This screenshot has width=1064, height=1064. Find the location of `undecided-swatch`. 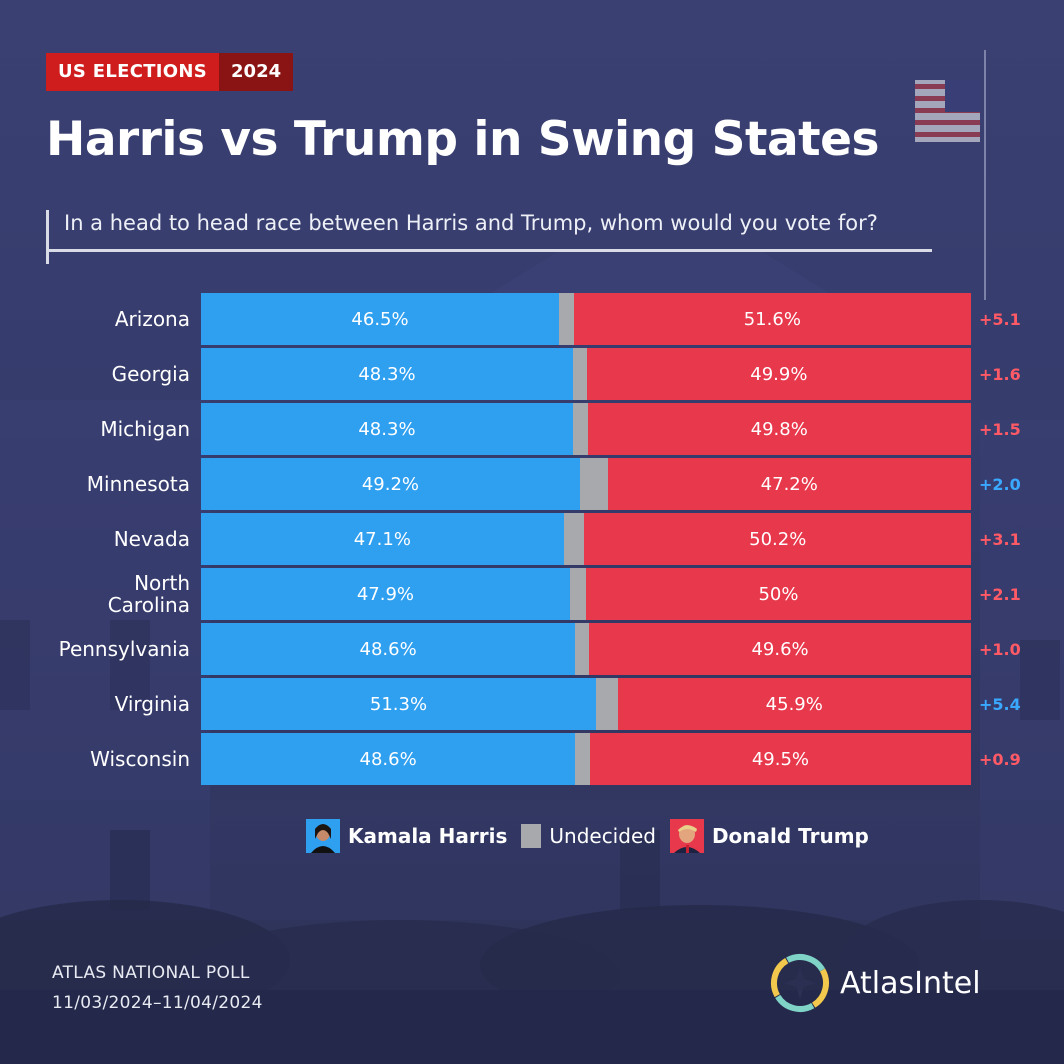

undecided-swatch is located at coordinates (531, 836).